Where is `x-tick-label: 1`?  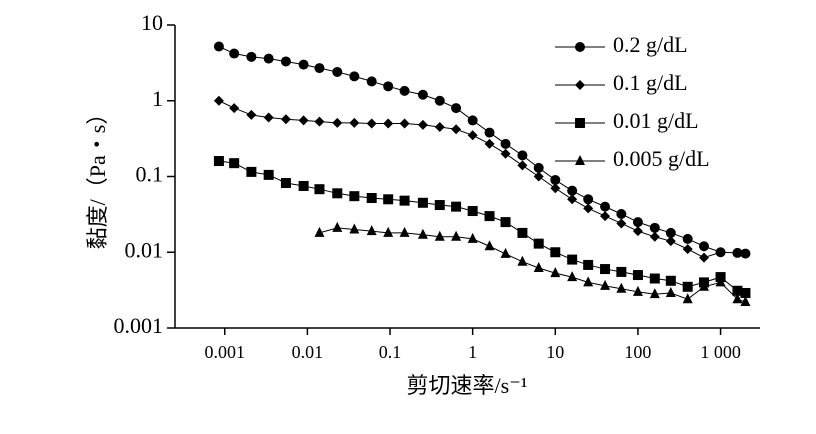
x-tick-label: 1 is located at coordinates (472, 352).